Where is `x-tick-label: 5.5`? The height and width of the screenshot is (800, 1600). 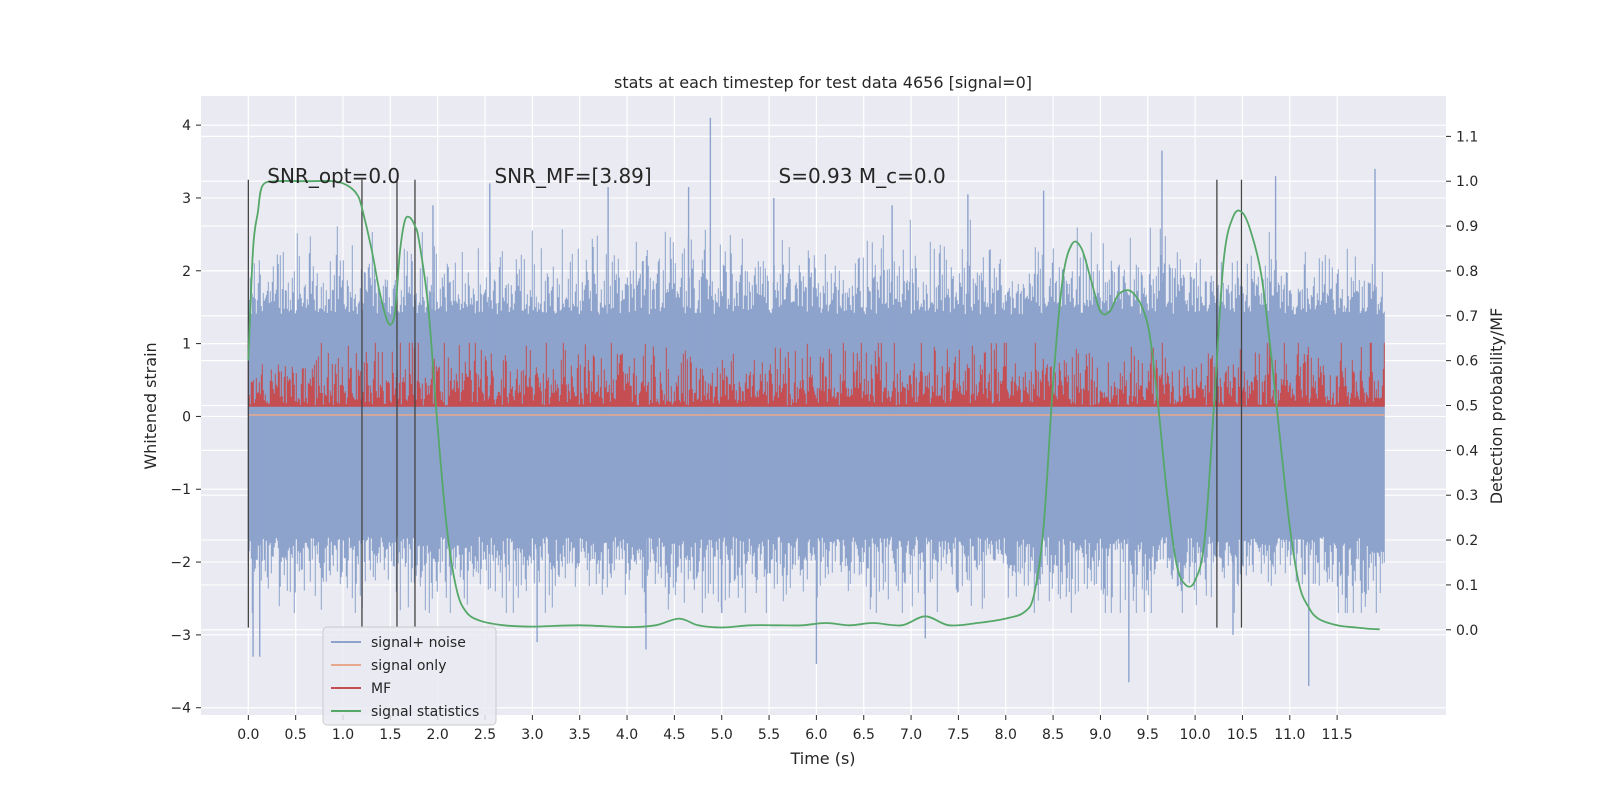
x-tick-label: 5.5 is located at coordinates (769, 735).